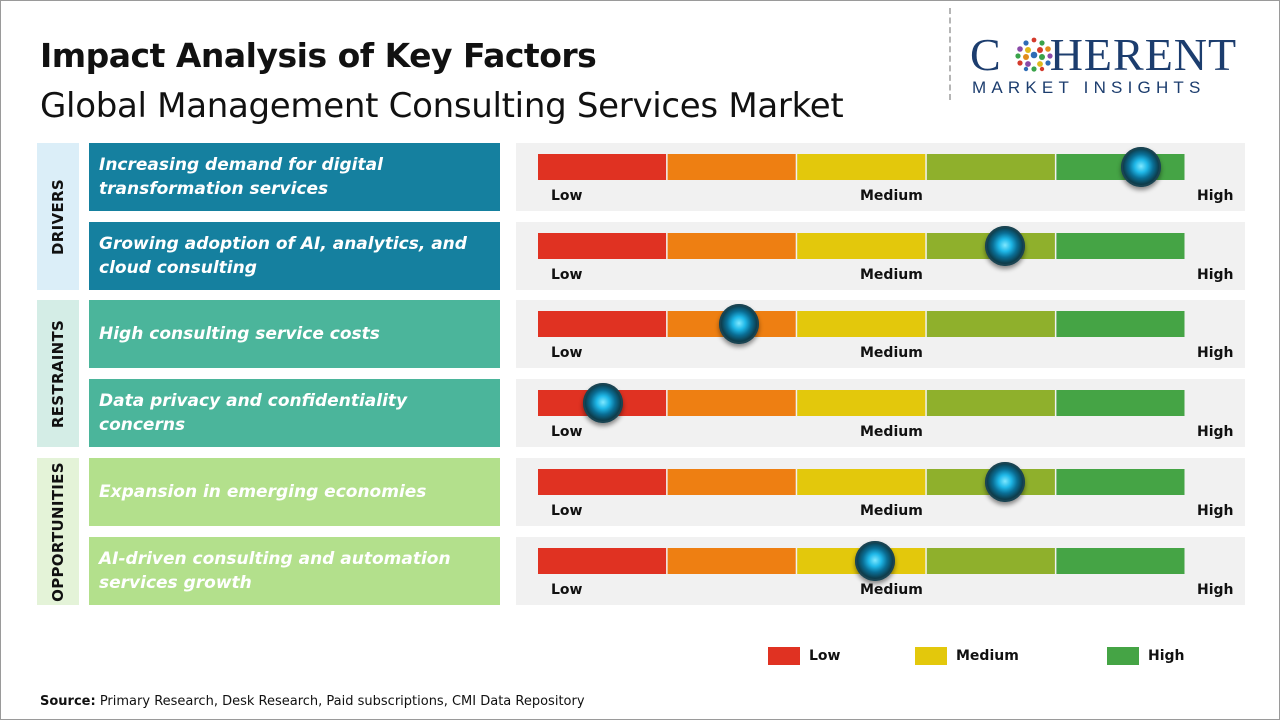 This screenshot has width=1280, height=720. What do you see at coordinates (1143, 54) in the screenshot?
I see `logo-wordmark-right: HERENT` at bounding box center [1143, 54].